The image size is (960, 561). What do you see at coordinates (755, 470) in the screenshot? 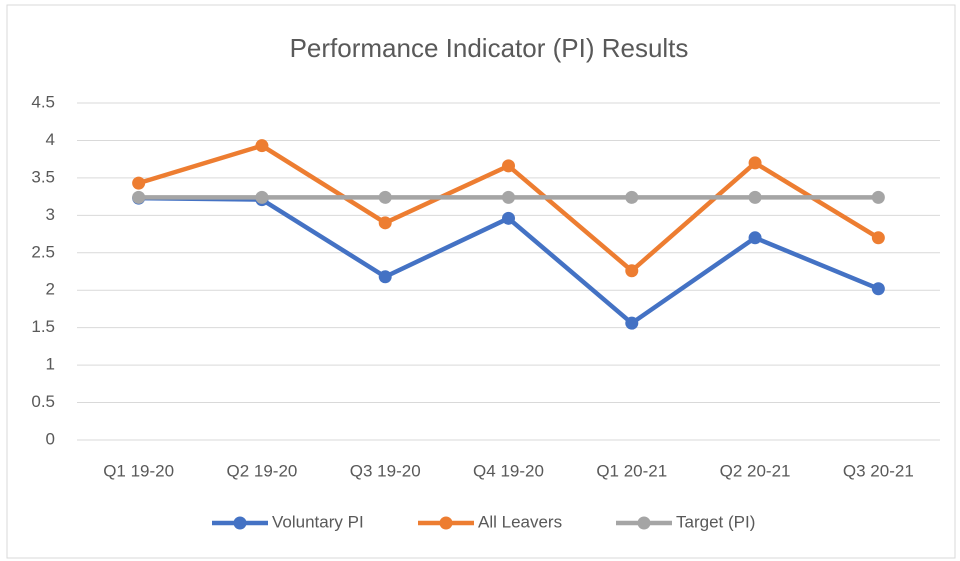
I see `x-tick-label: Q2 20-21` at bounding box center [755, 470].